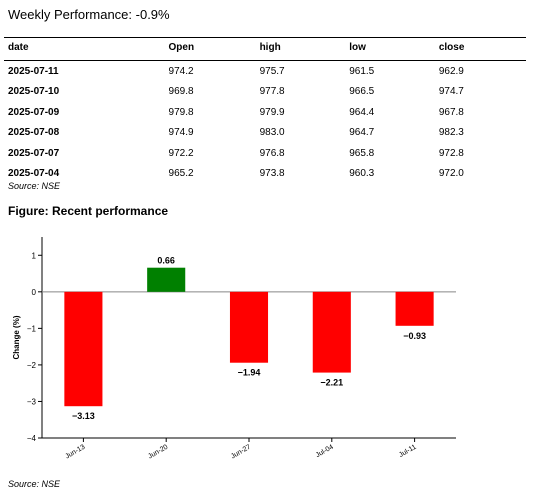 The image size is (539, 498). What do you see at coordinates (210, 49) in the screenshot?
I see `column-header-open: Open` at bounding box center [210, 49].